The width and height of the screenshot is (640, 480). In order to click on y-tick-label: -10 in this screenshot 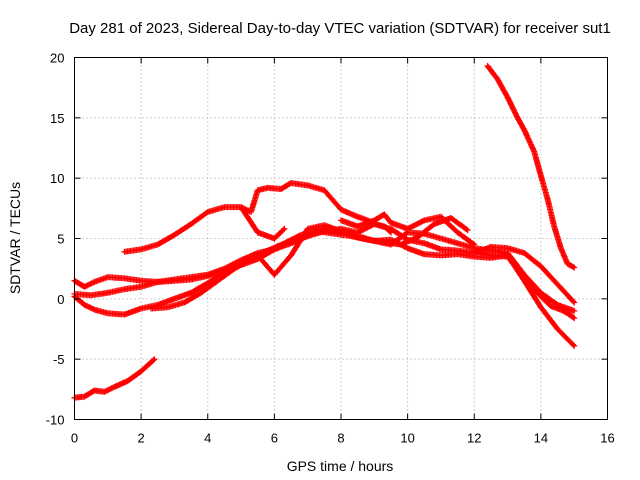, I will do `click(55, 420)`.